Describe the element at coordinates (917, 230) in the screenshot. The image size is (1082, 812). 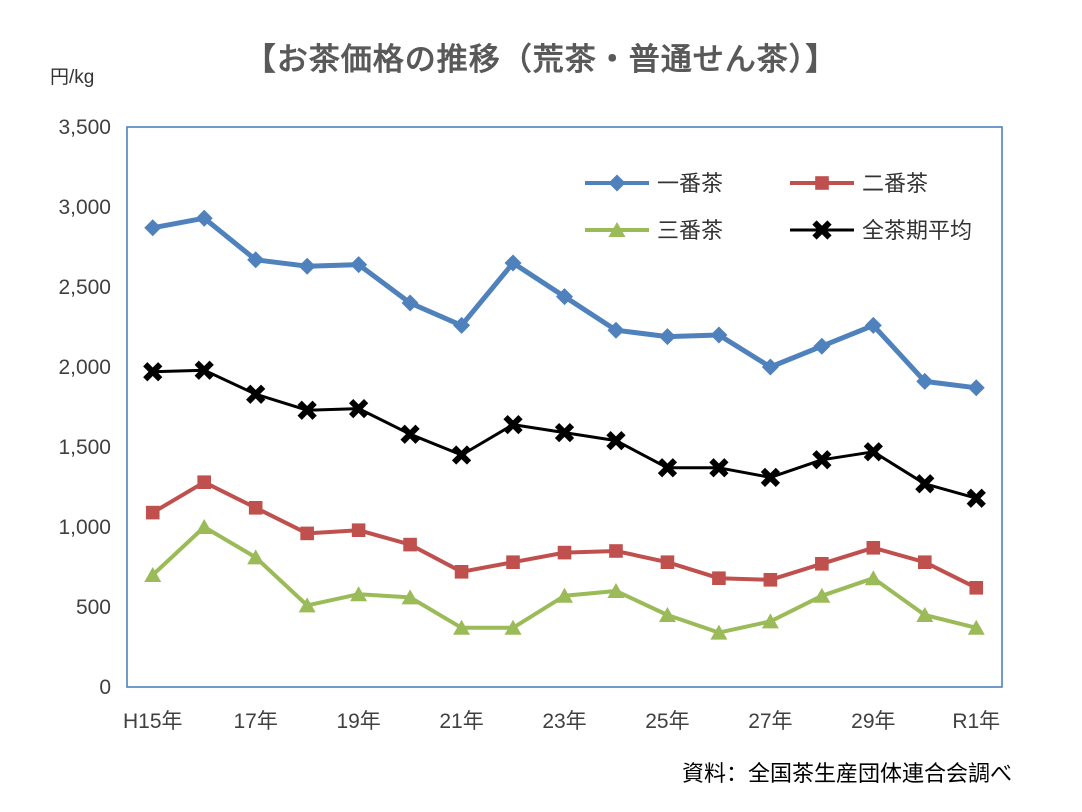
I see `legend-label: 全茶期平均` at that location.